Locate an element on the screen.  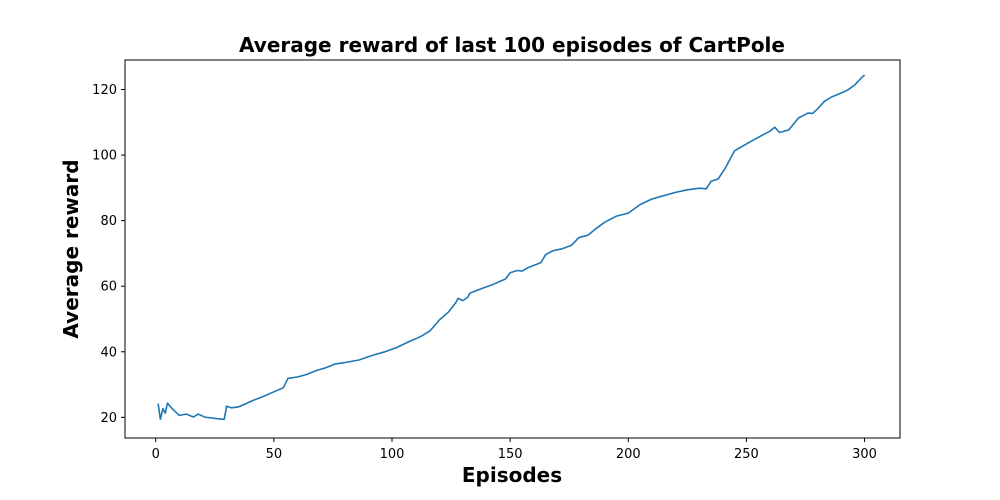
y-tick-label: 120 is located at coordinates (104, 90).